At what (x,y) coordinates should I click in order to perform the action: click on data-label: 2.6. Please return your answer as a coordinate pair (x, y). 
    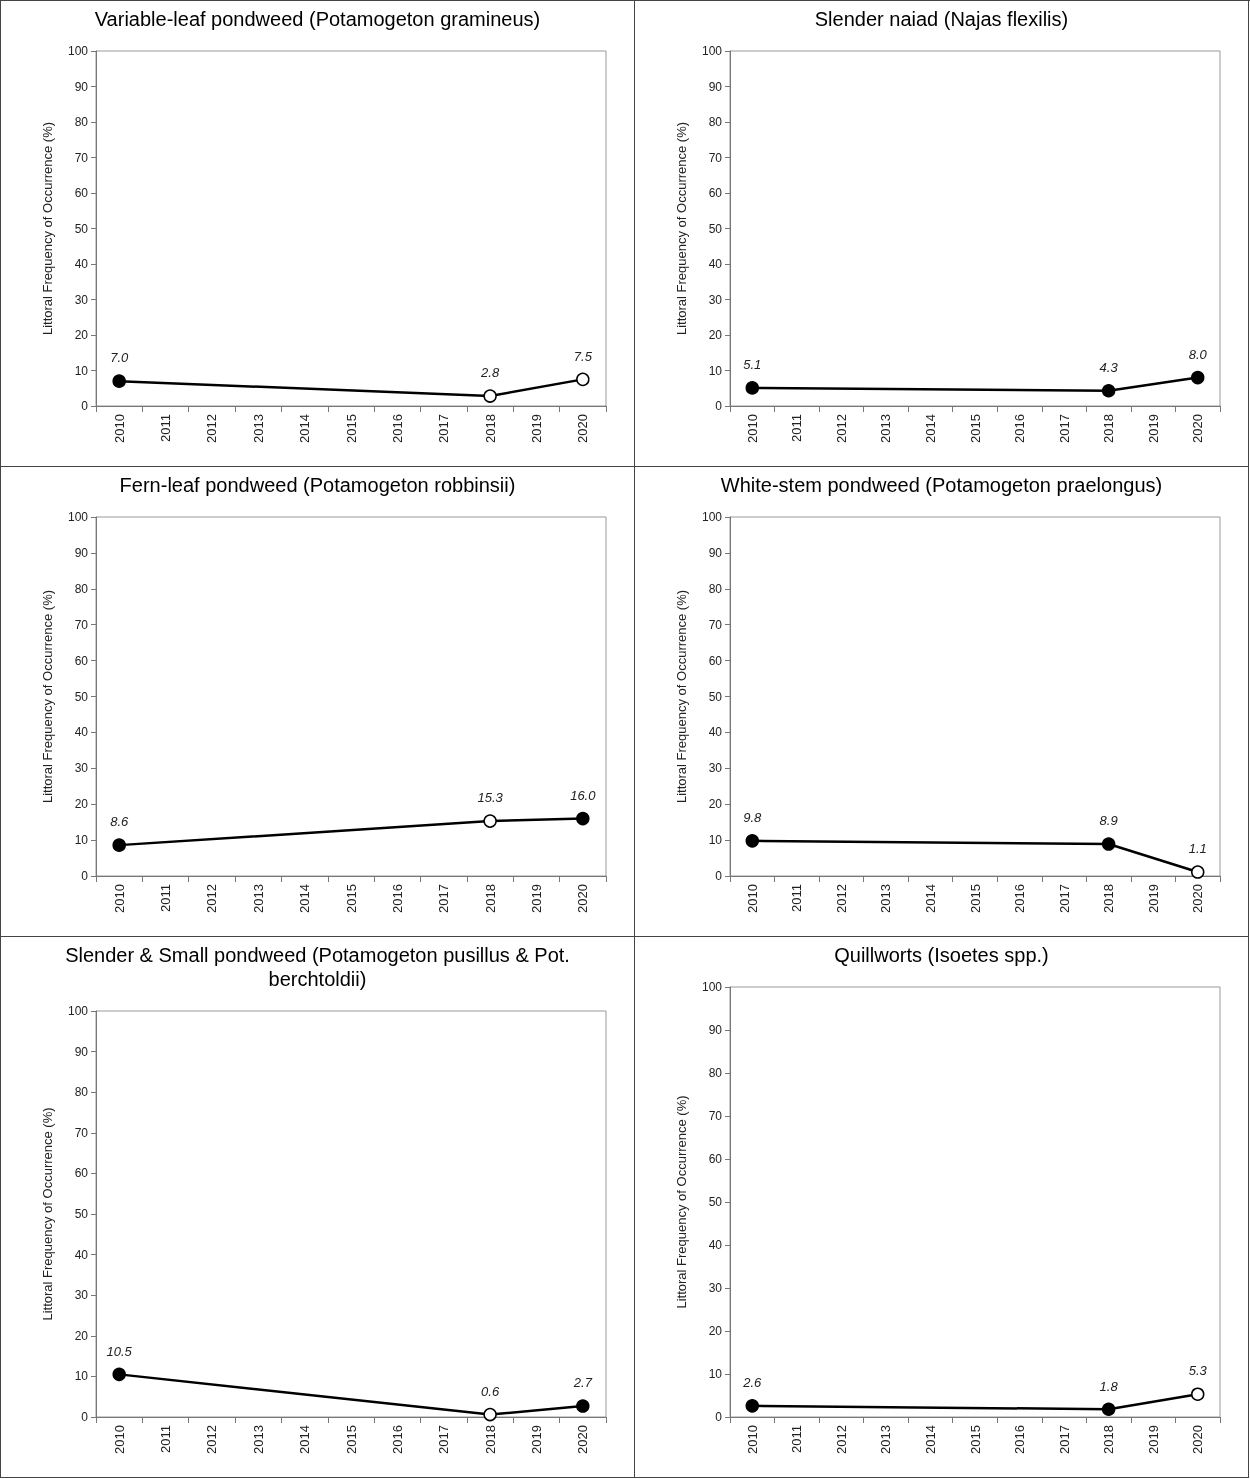
    Looking at the image, I should click on (752, 1383).